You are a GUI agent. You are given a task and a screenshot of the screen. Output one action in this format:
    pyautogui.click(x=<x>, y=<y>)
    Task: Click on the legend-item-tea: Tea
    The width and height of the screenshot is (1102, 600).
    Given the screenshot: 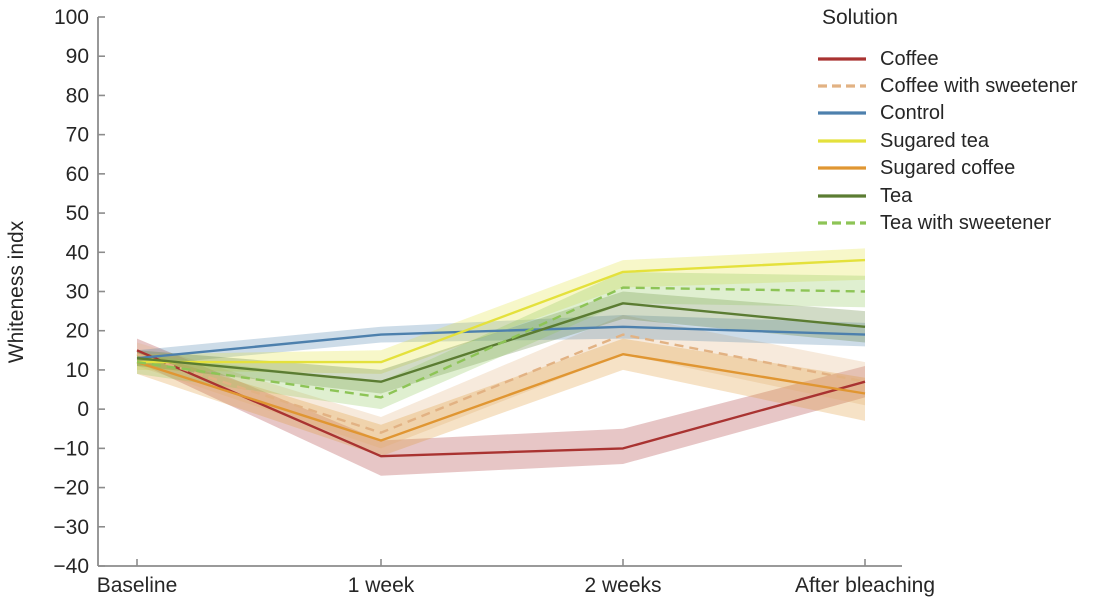 What is the action you would take?
    pyautogui.click(x=948, y=195)
    